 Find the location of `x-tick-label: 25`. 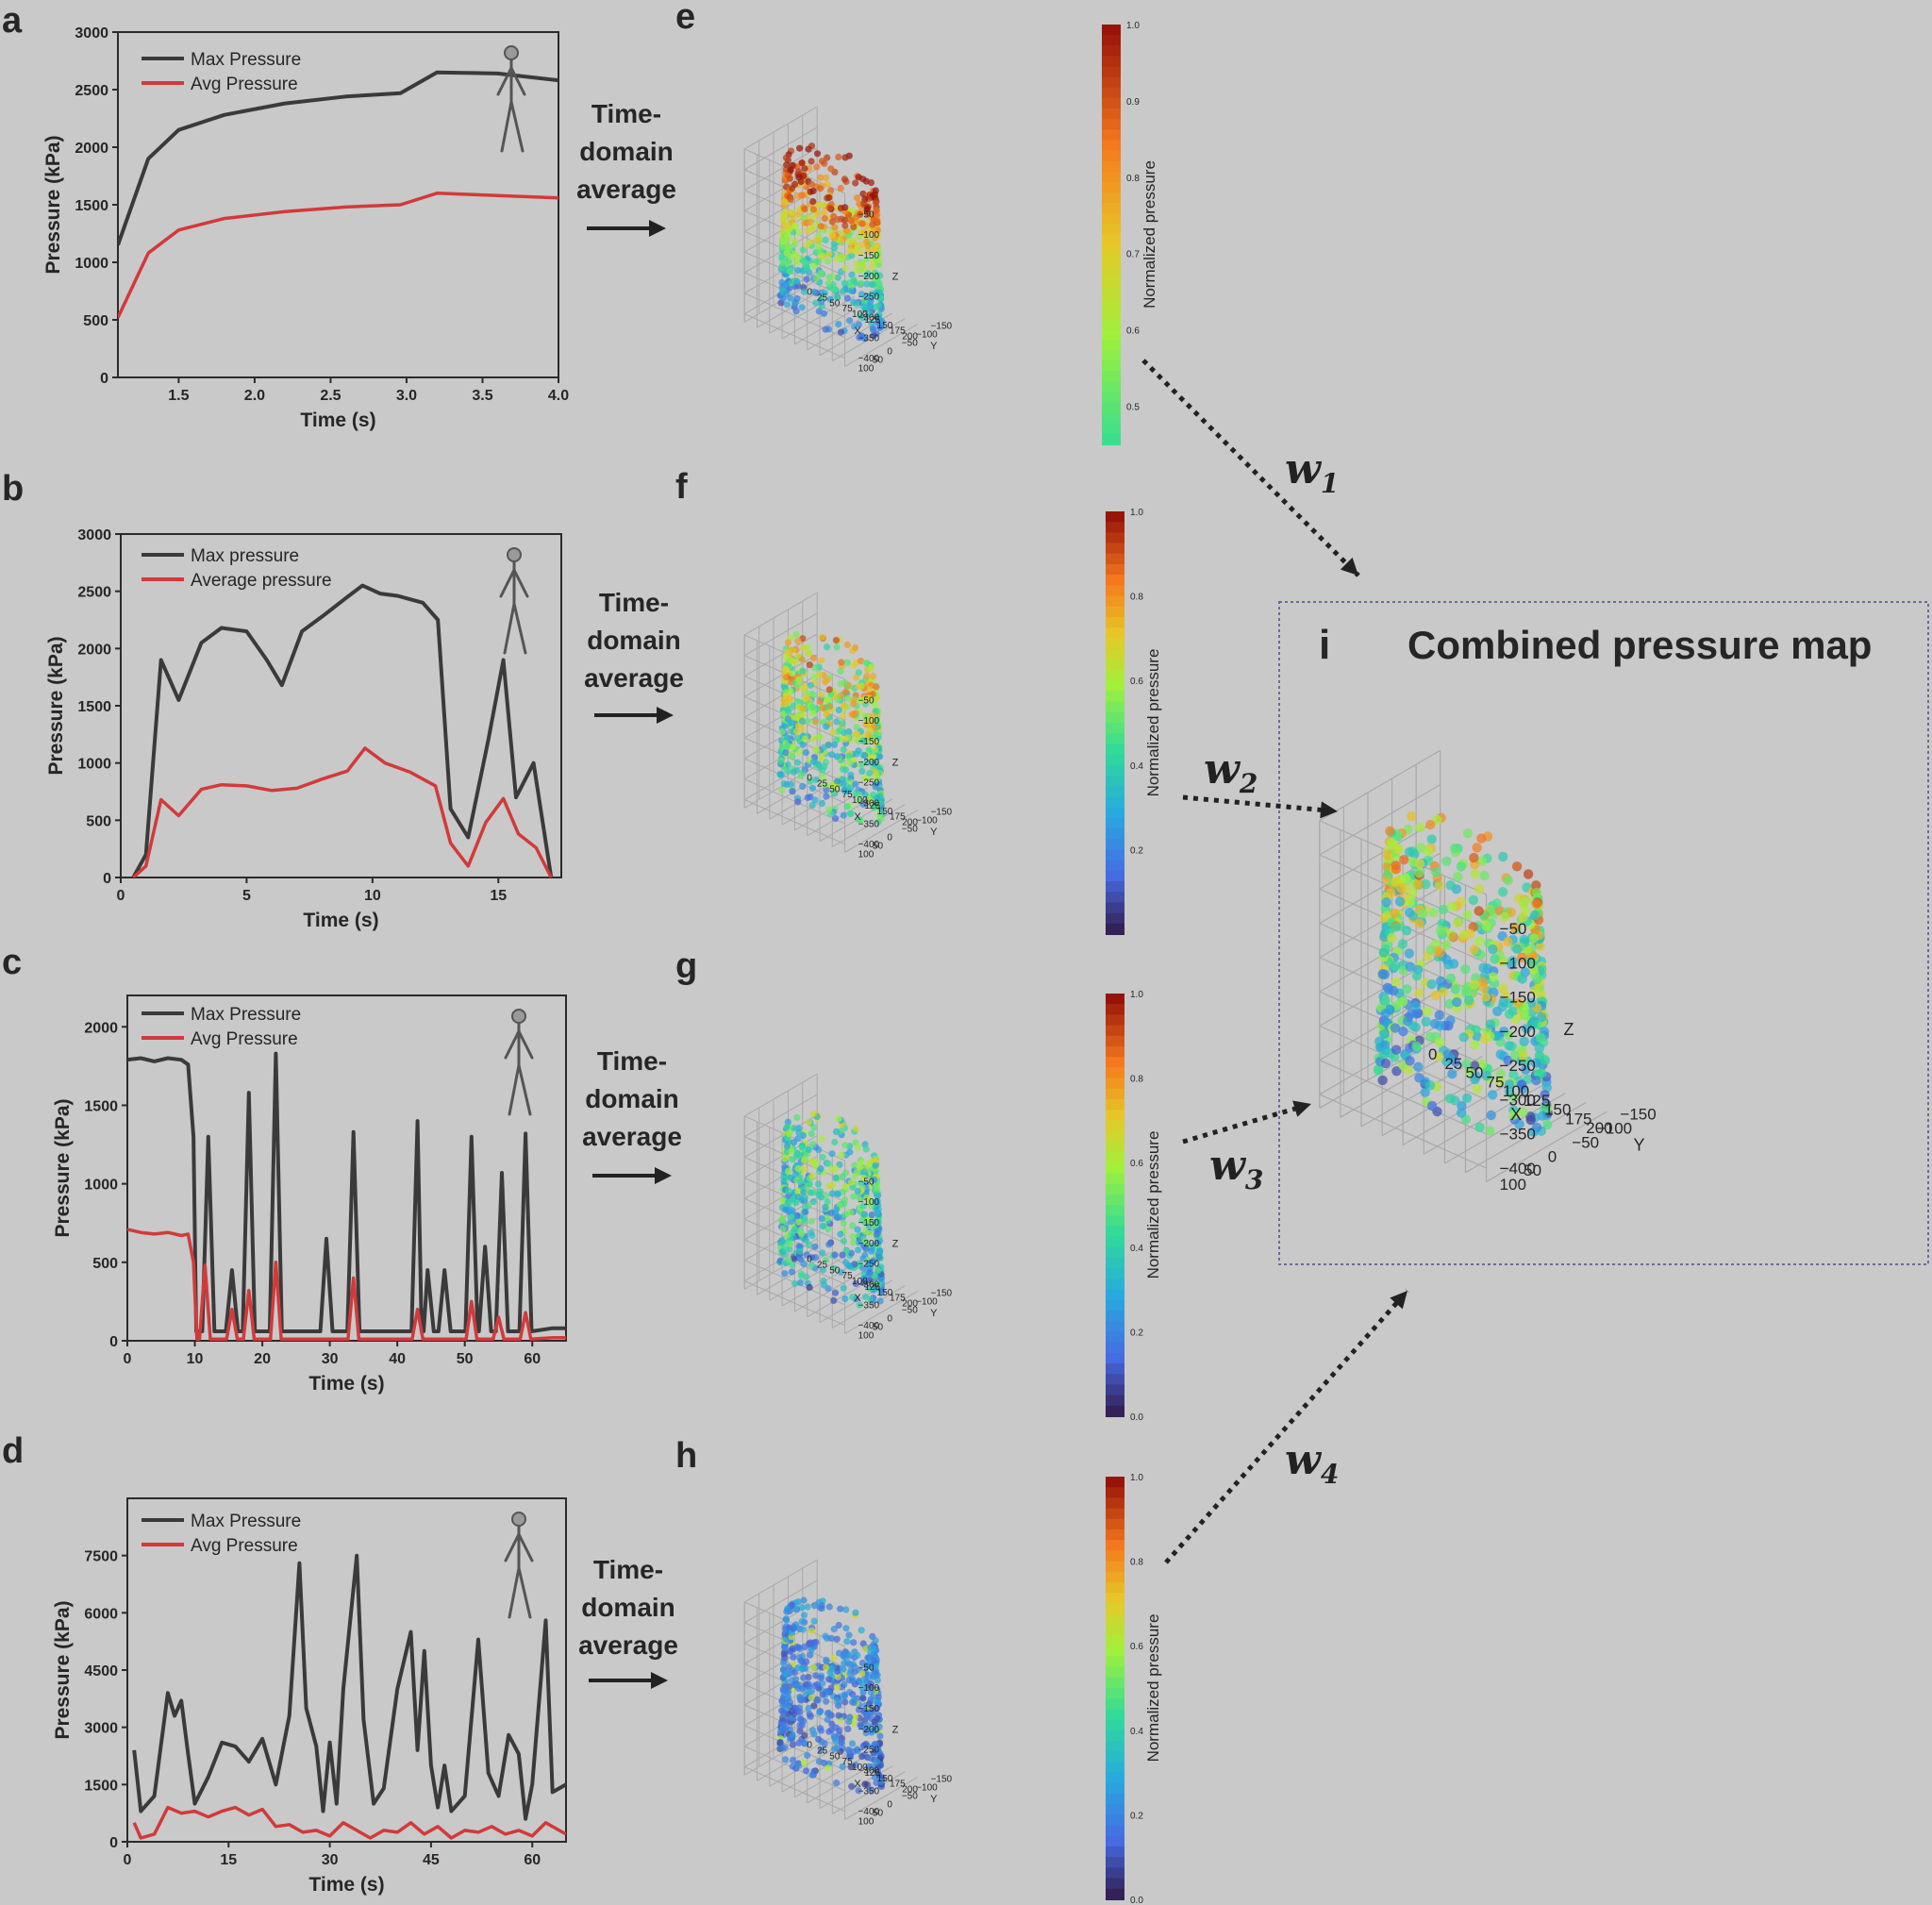

x-tick-label: 25 is located at coordinates (822, 297).